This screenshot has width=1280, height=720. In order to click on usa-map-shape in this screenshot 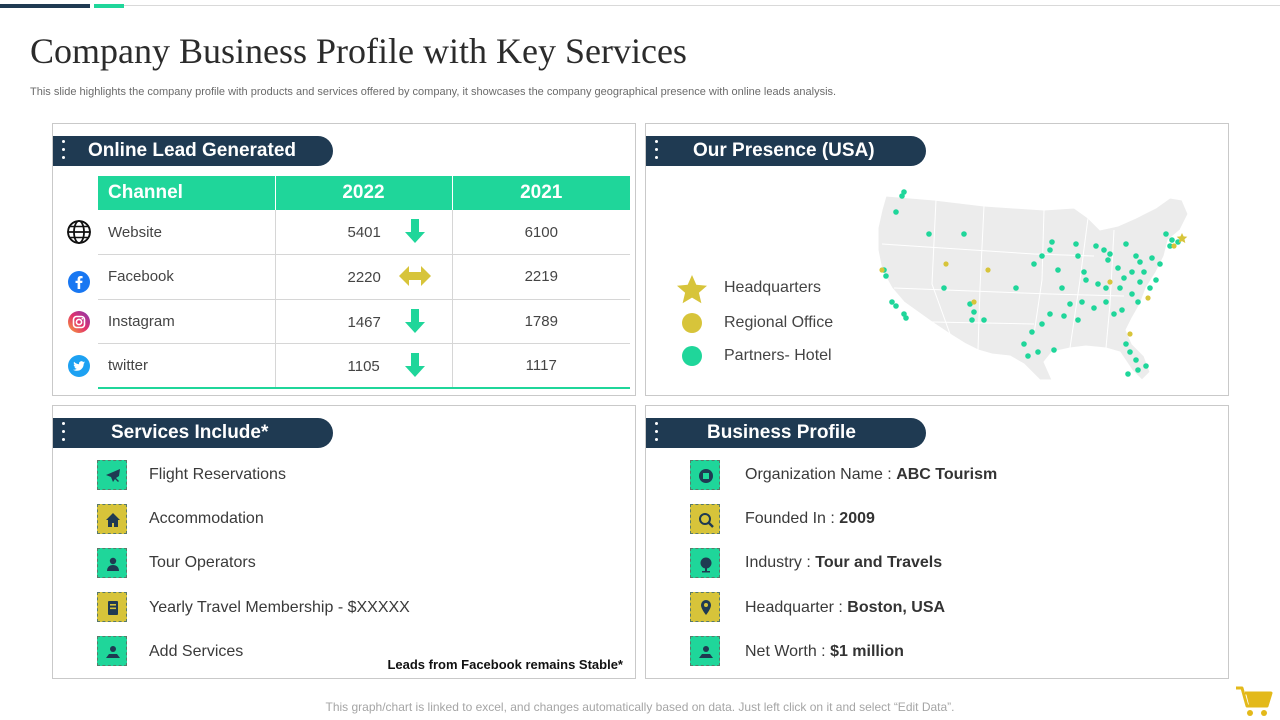, I will do `click(1033, 288)`.